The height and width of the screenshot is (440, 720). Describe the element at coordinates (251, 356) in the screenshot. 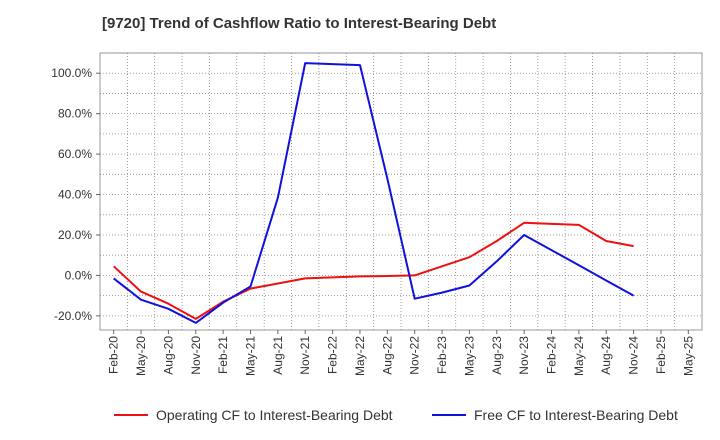

I see `x-tick-label: May-21` at that location.